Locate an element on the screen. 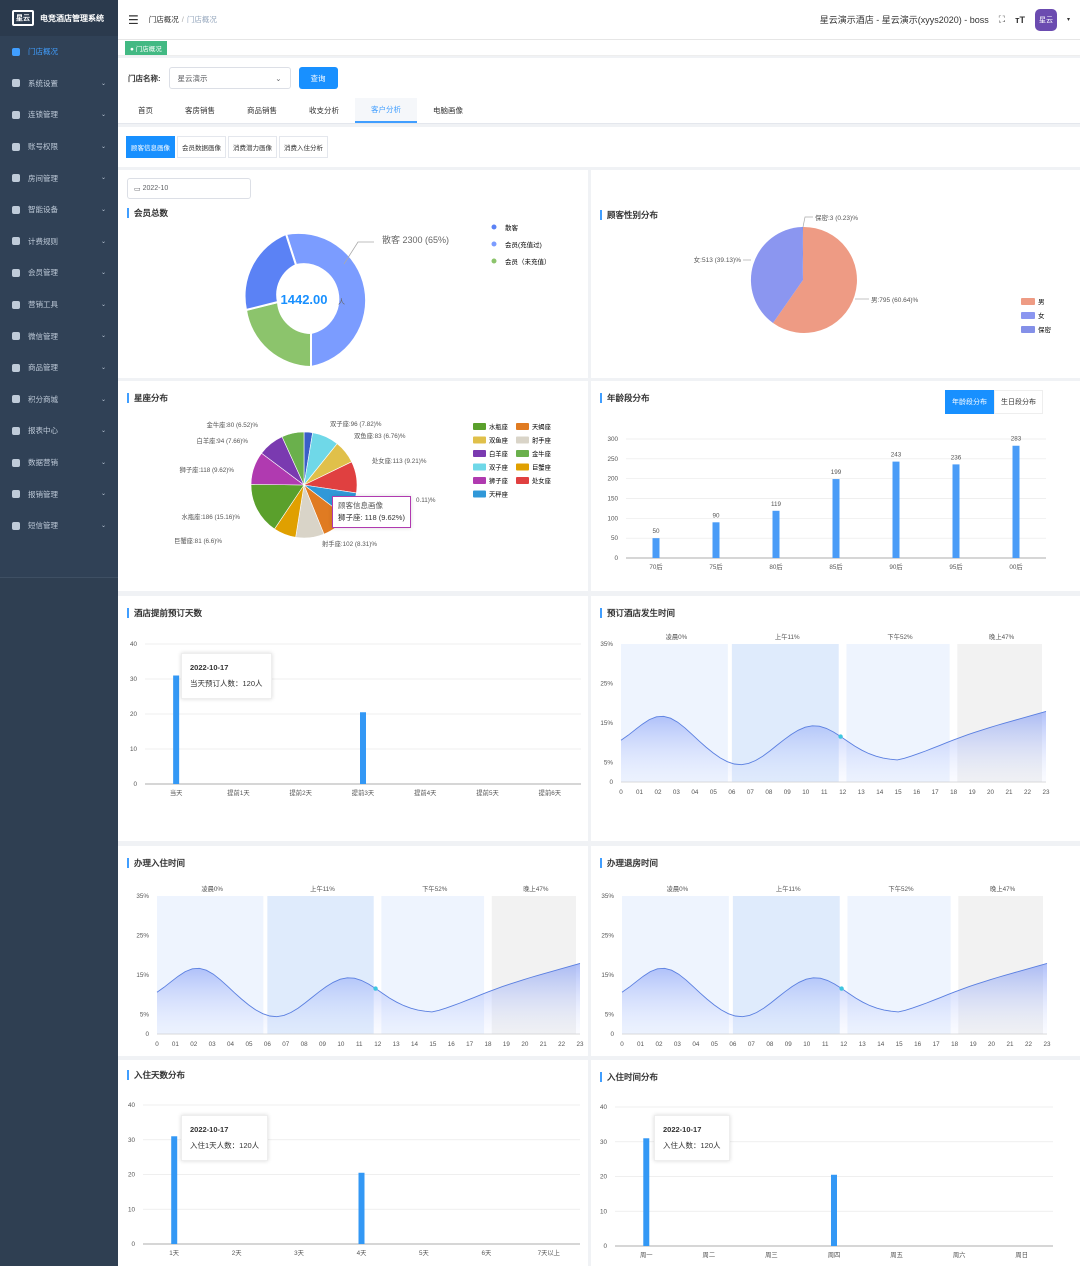  bar is located at coordinates (836, 518).